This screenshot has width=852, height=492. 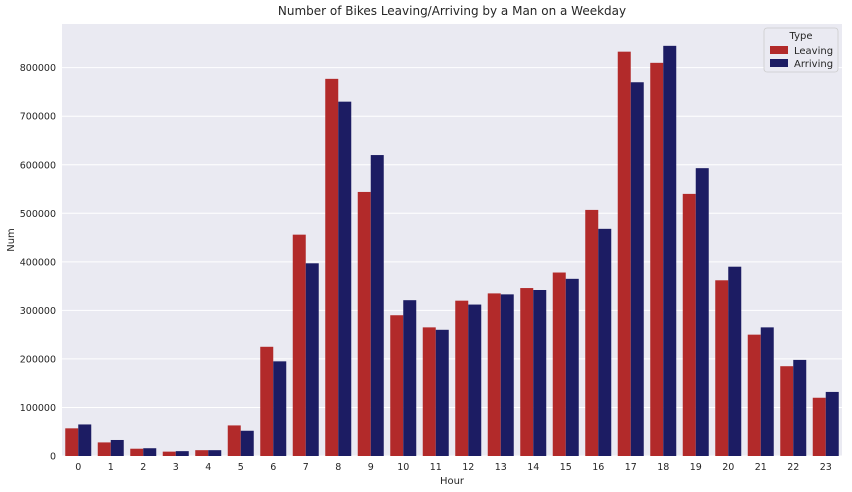 I want to click on x-tick-label: 15, so click(x=566, y=467).